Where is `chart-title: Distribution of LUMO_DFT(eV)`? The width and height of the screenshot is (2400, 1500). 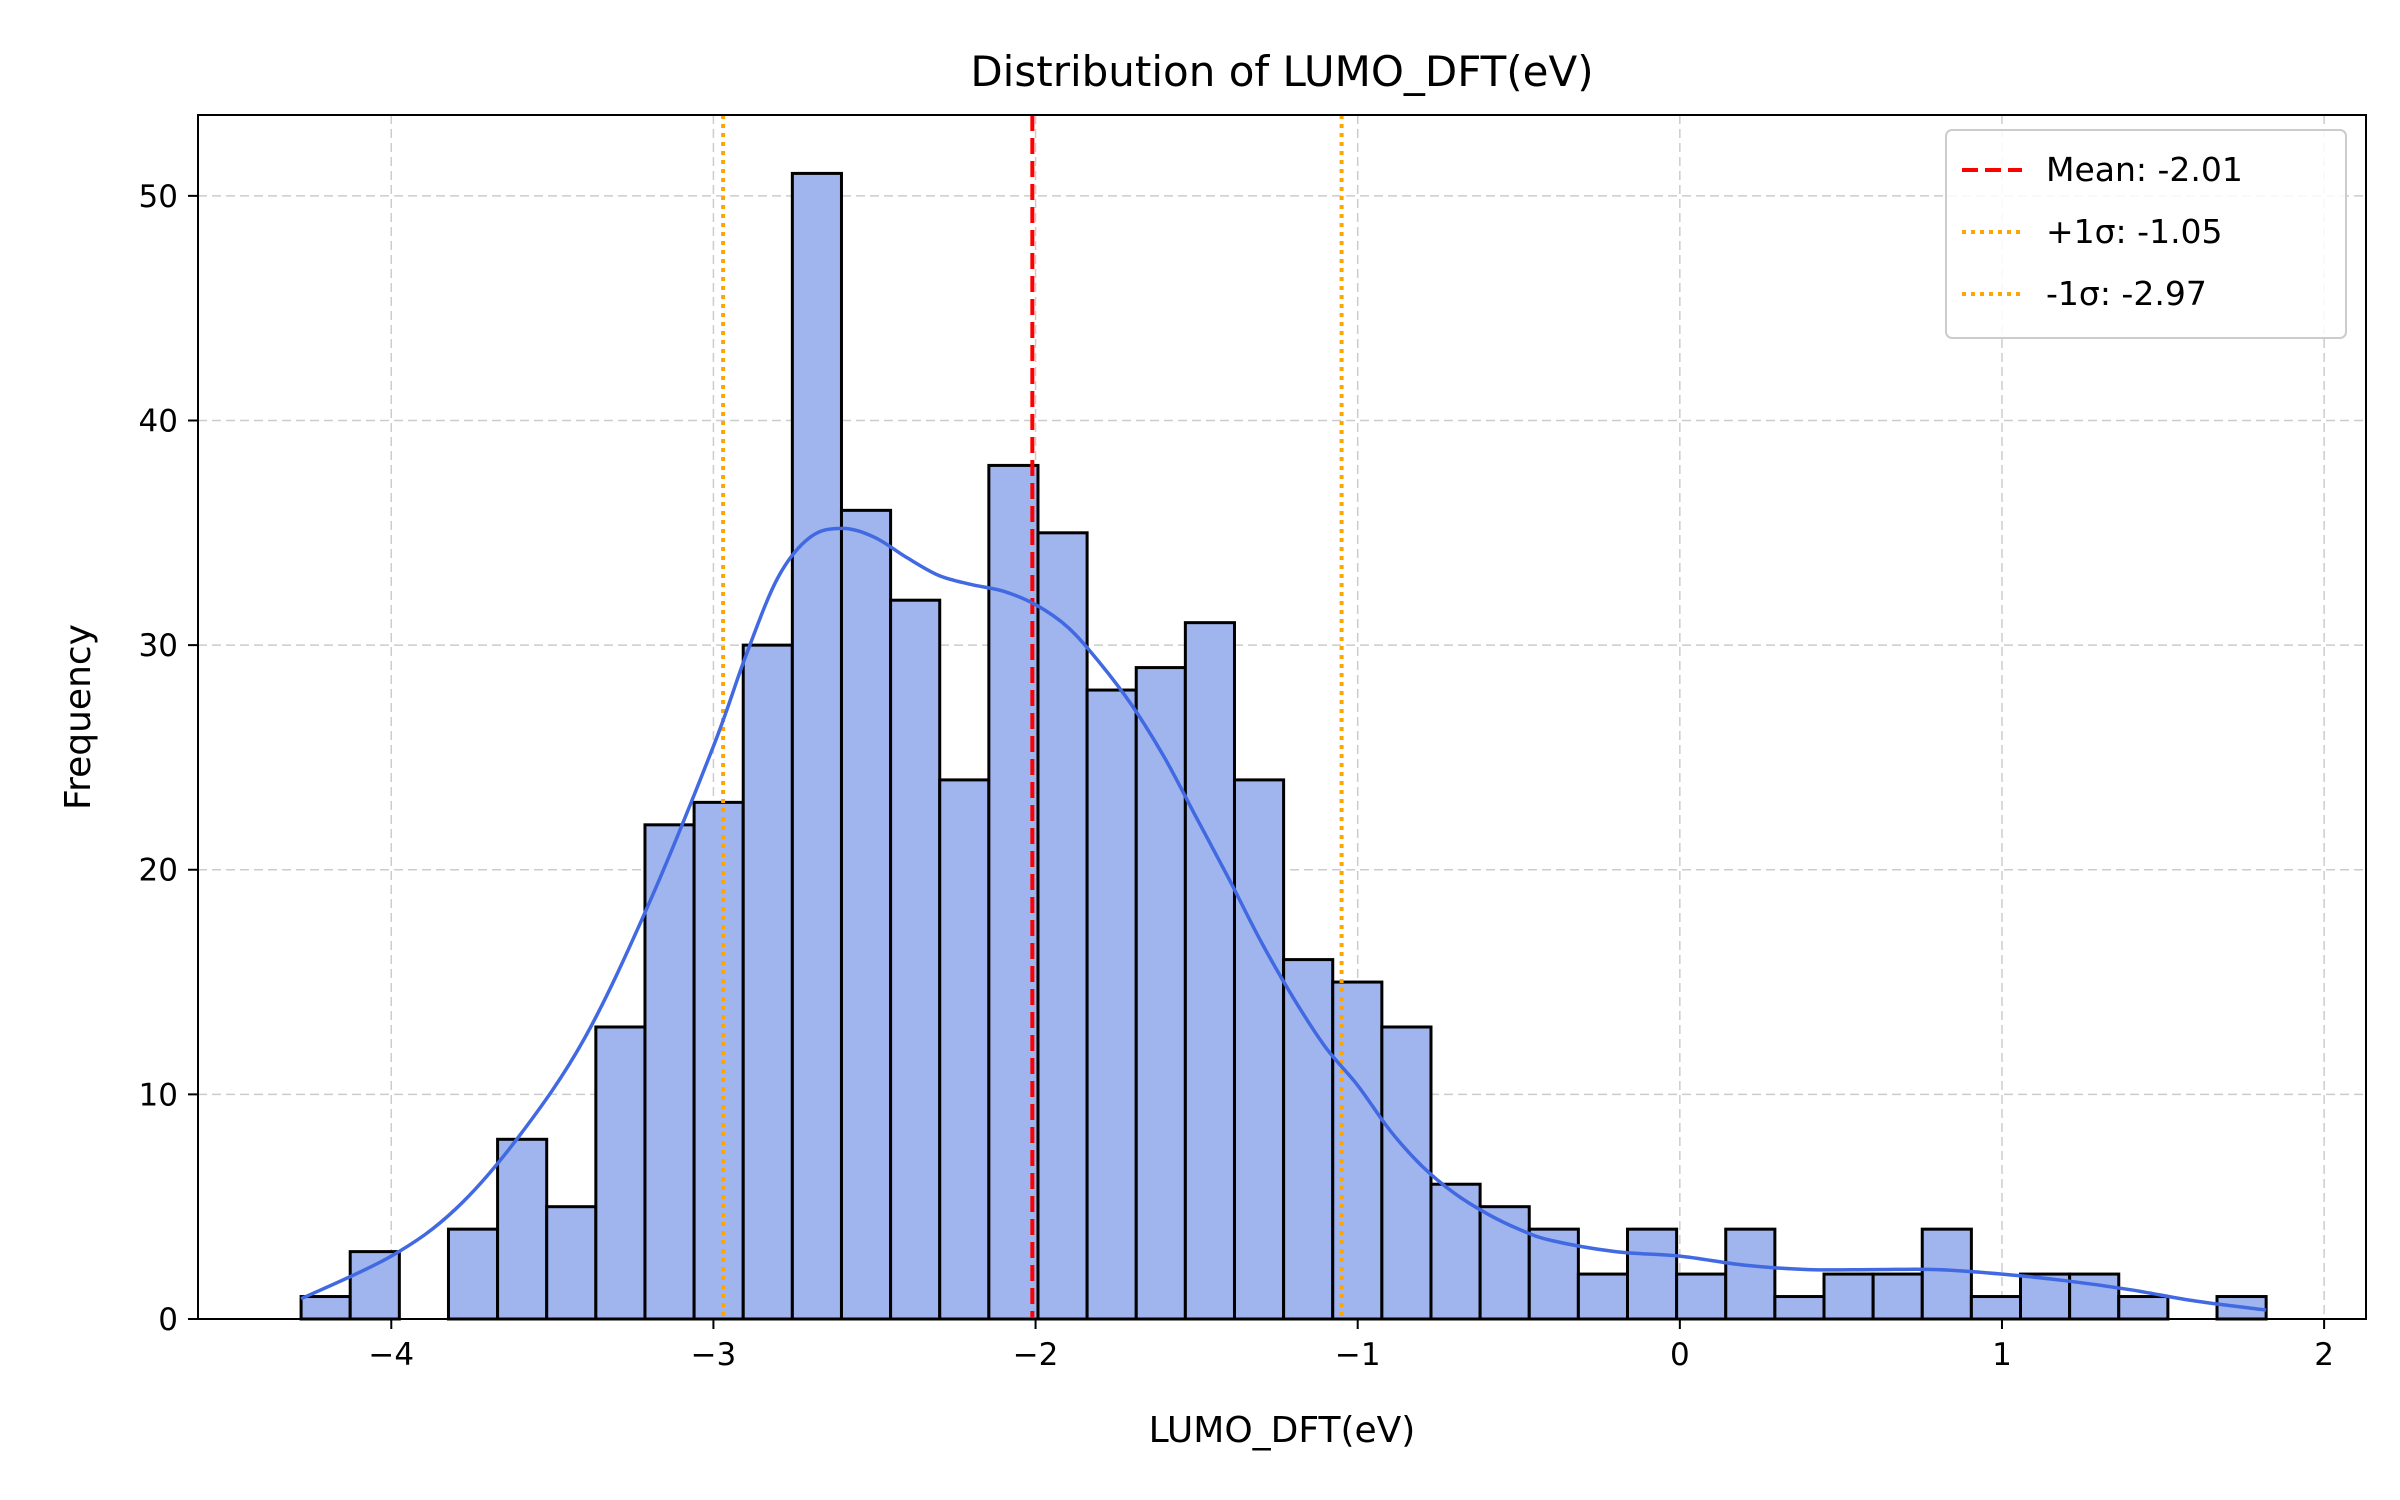 chart-title: Distribution of LUMO_DFT(eV) is located at coordinates (1281, 71).